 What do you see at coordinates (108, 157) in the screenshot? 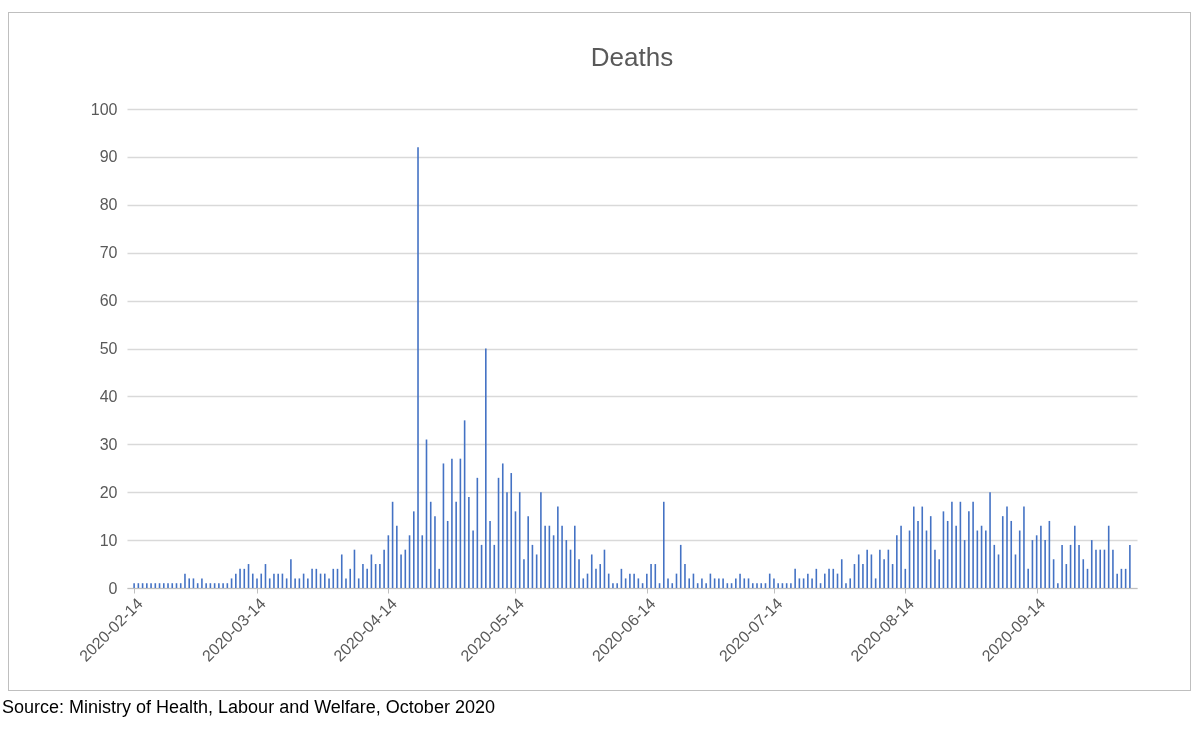
I see `y-tick-label: 90` at bounding box center [108, 157].